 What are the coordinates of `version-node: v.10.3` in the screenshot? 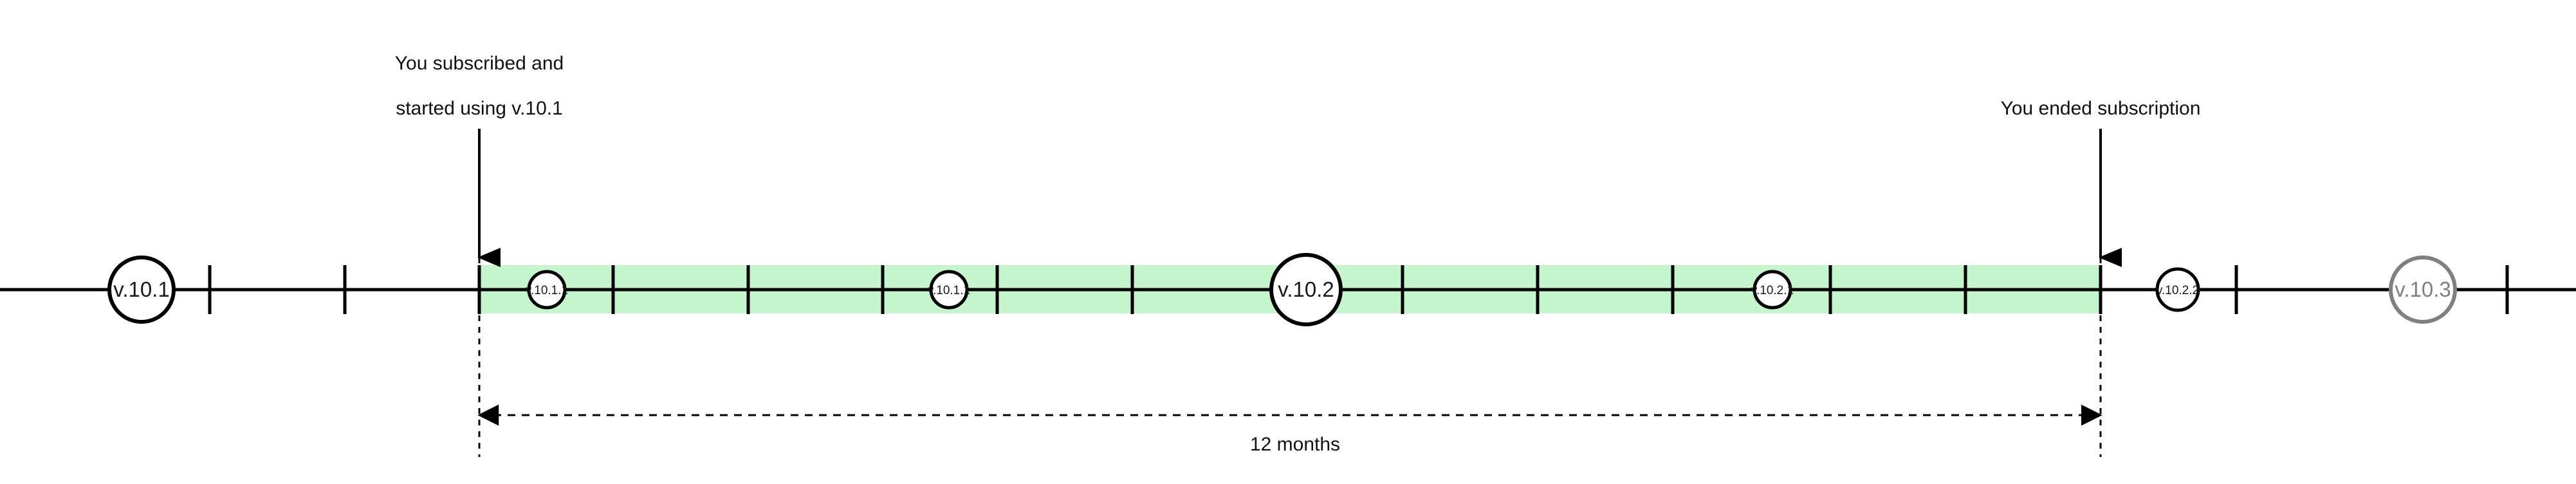 It's located at (2423, 290).